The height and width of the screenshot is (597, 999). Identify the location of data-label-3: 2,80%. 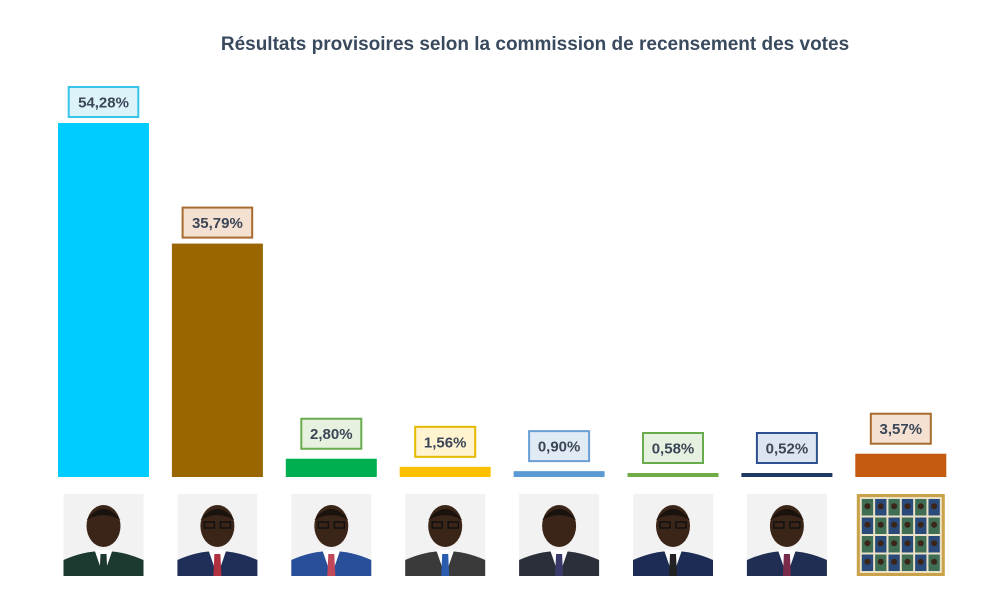
(331, 433).